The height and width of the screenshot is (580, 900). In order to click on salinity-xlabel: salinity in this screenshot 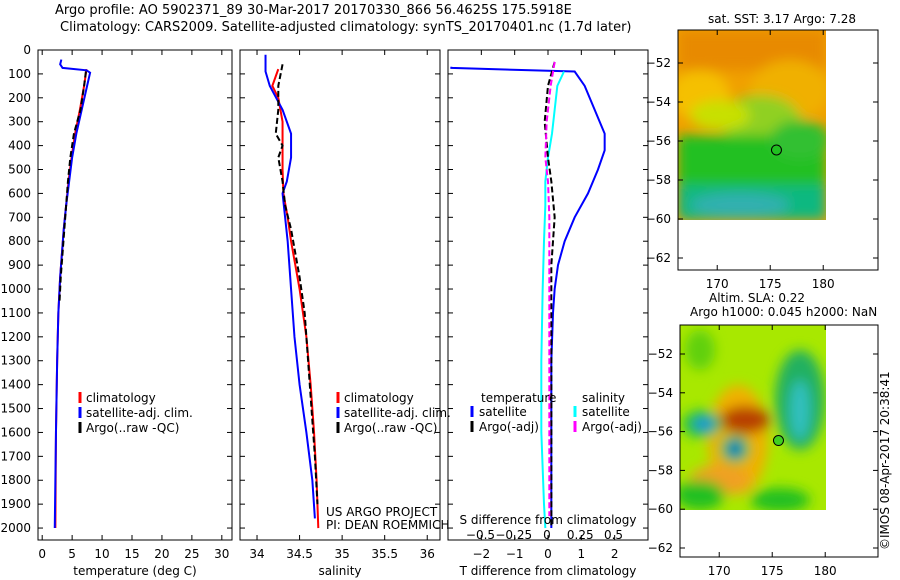, I will do `click(339, 571)`.